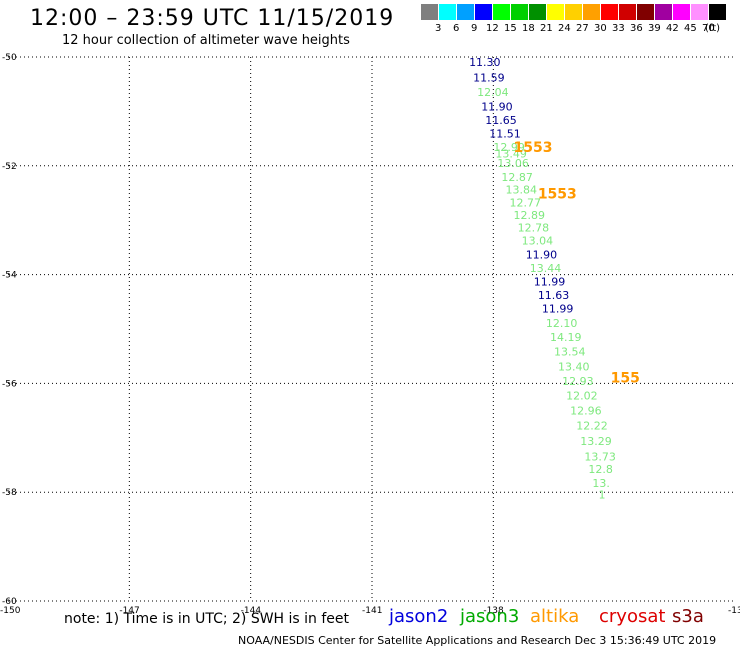 The image size is (740, 650). I want to click on wave-height-value: 12.10, so click(562, 323).